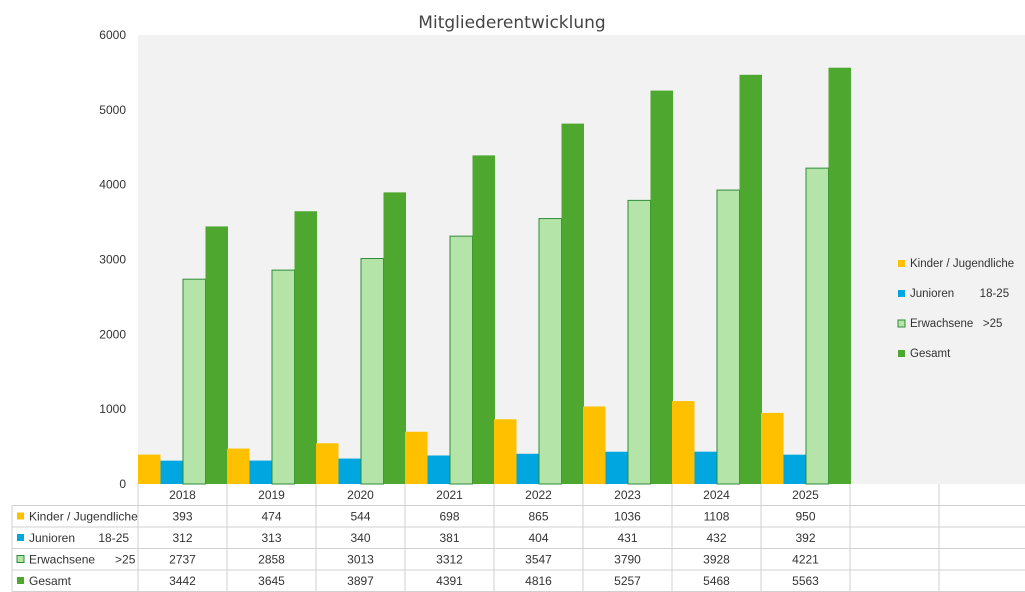 This screenshot has width=1025, height=592. I want to click on data-label: 3013, so click(360, 560).